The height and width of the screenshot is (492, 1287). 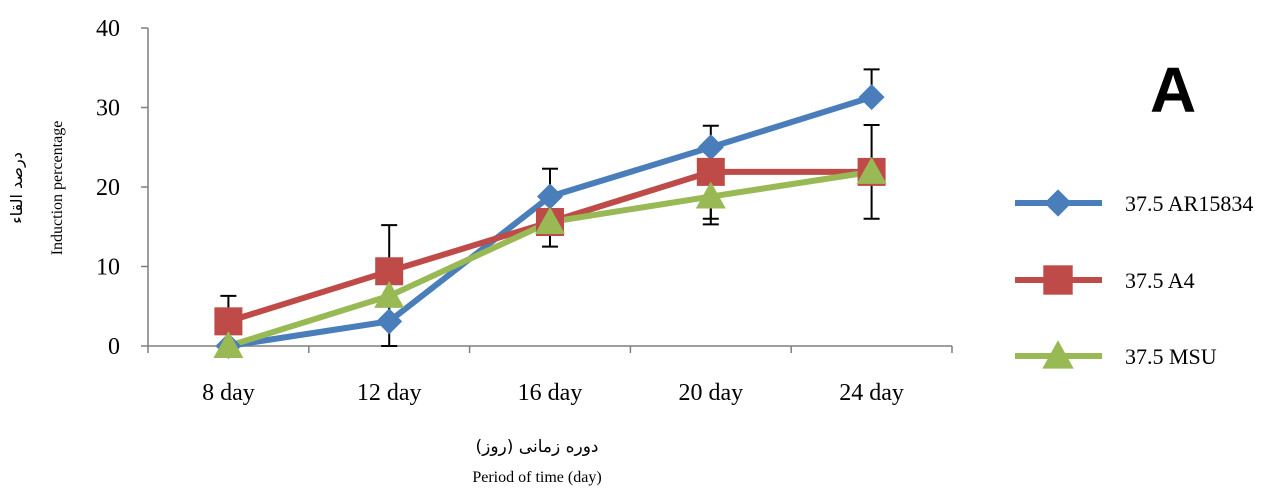 I want to click on panel-label: A, so click(x=1173, y=90).